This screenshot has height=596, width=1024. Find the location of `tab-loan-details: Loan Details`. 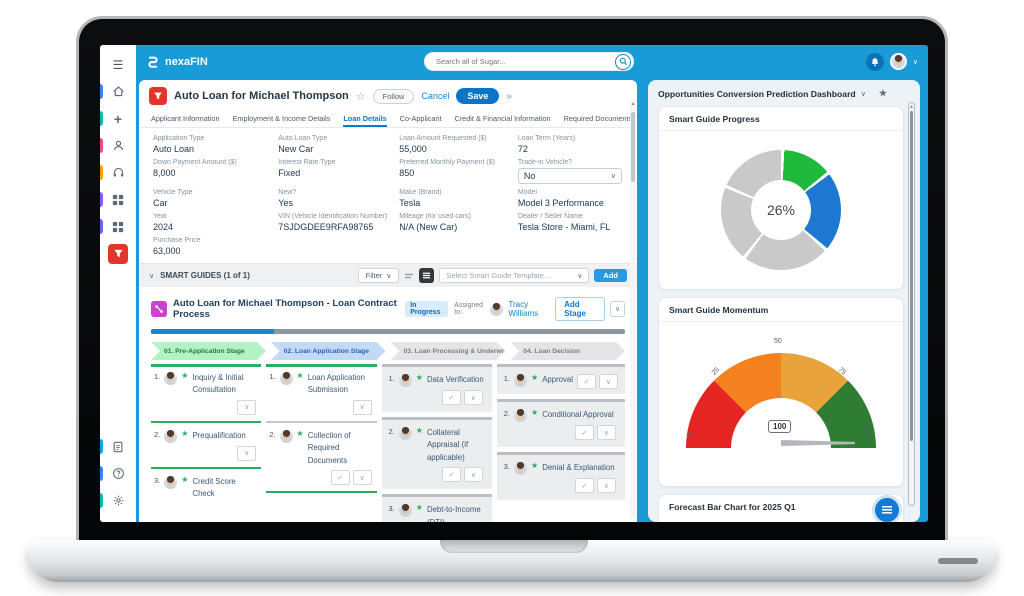

tab-loan-details: Loan Details is located at coordinates (364, 118).